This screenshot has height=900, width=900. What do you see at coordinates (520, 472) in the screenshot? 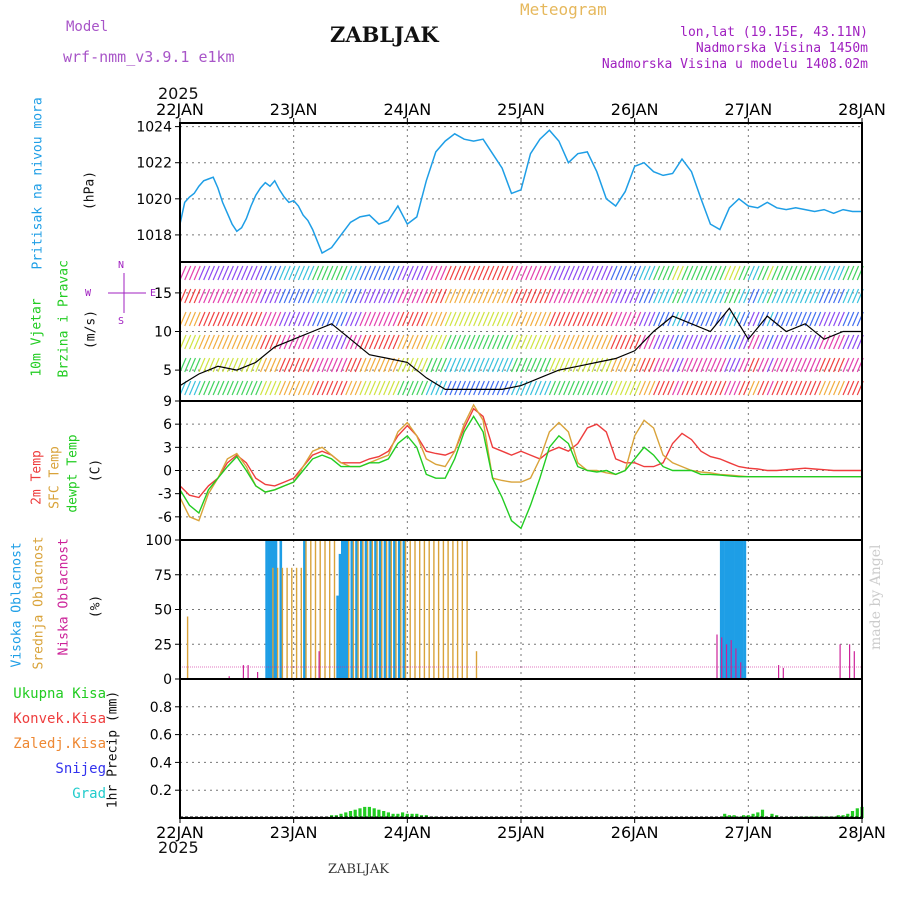
I see `dewpt-line` at bounding box center [520, 472].